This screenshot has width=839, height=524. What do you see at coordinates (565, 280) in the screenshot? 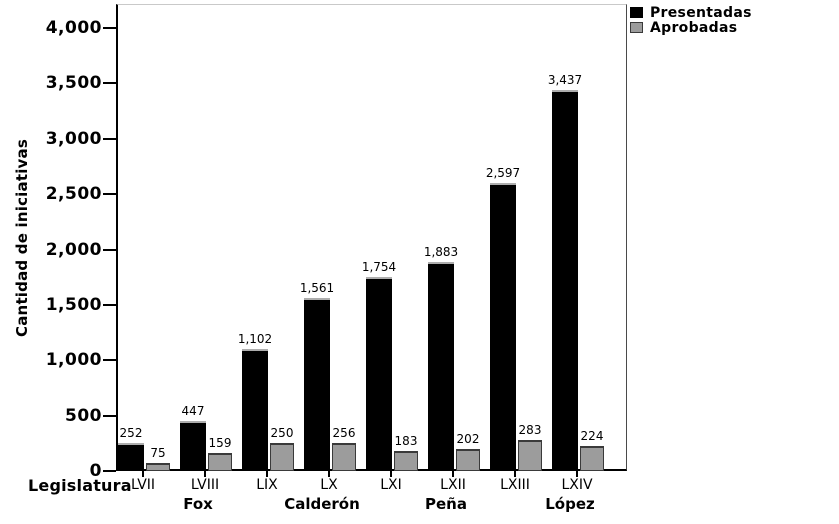
I see `bar-presentadas-LXIV` at bounding box center [565, 280].